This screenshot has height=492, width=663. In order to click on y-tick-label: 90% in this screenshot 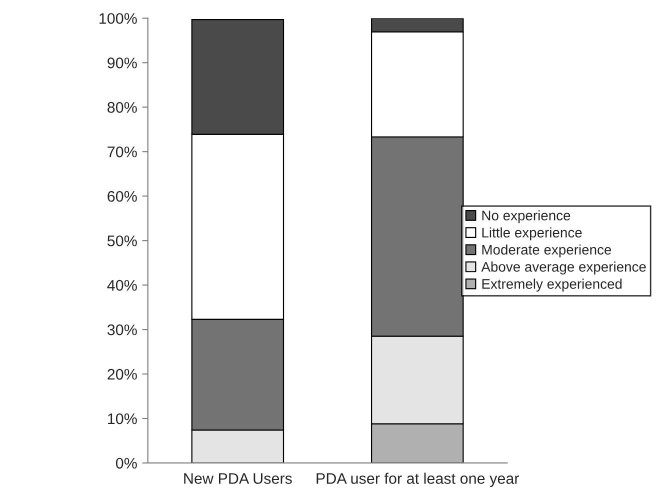, I will do `click(122, 63)`.